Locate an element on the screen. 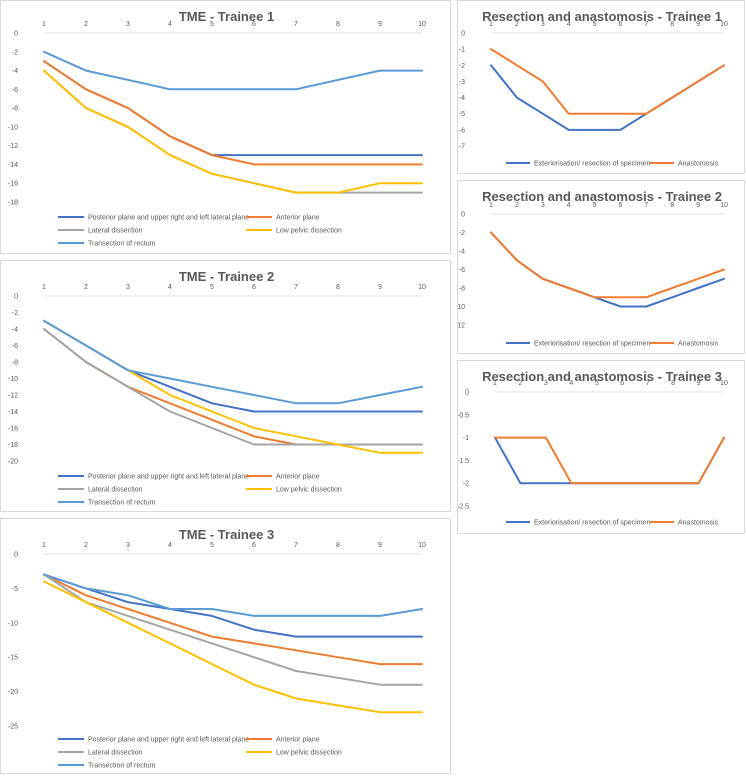  y-tick-label: -5 is located at coordinates (15, 589).